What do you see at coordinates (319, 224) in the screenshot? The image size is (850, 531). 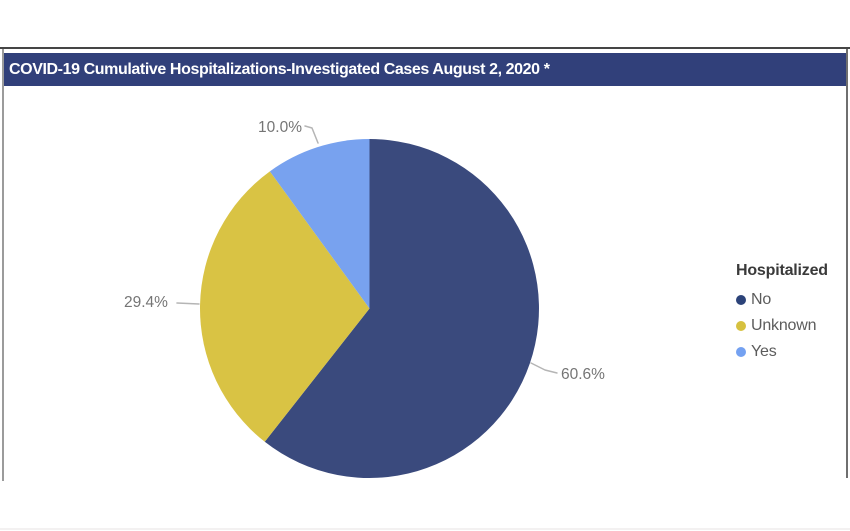 I see `pie-slice-yes` at bounding box center [319, 224].